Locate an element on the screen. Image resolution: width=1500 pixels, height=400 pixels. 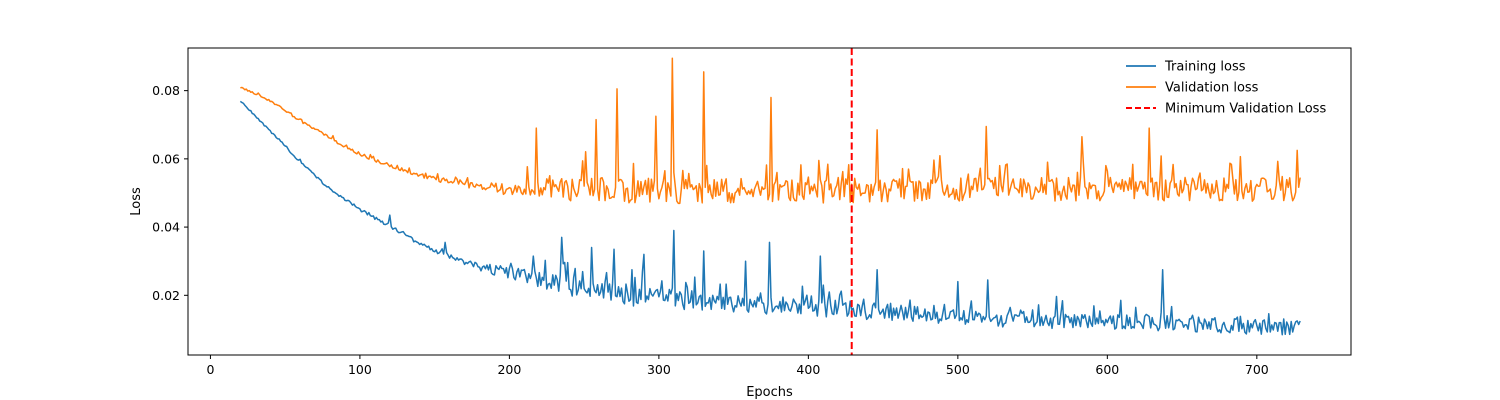
legend-label: Validation loss is located at coordinates (1212, 88).